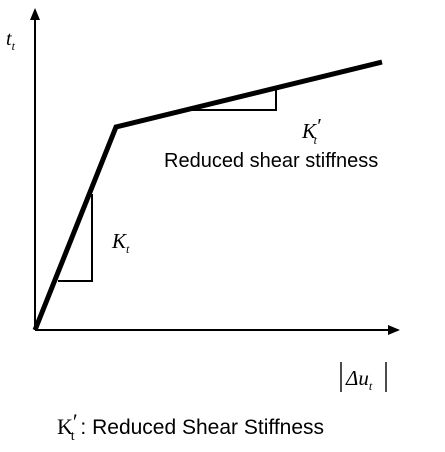  I want to click on y-axis-label: tt, so click(11, 40).